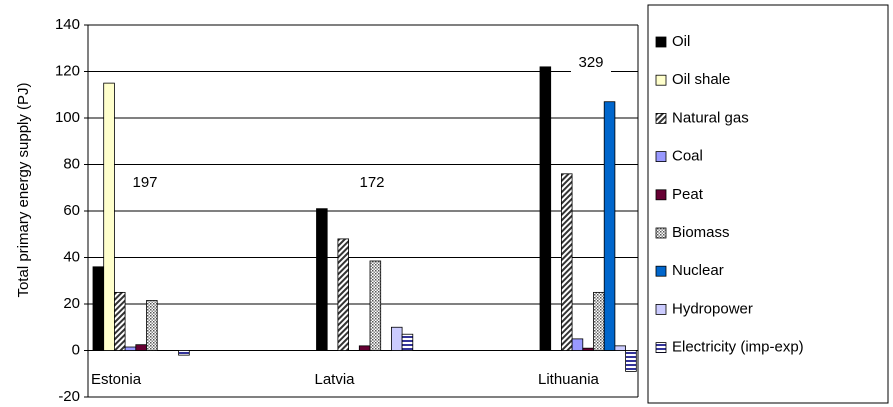  I want to click on y-tick-label: 100, so click(67, 117).